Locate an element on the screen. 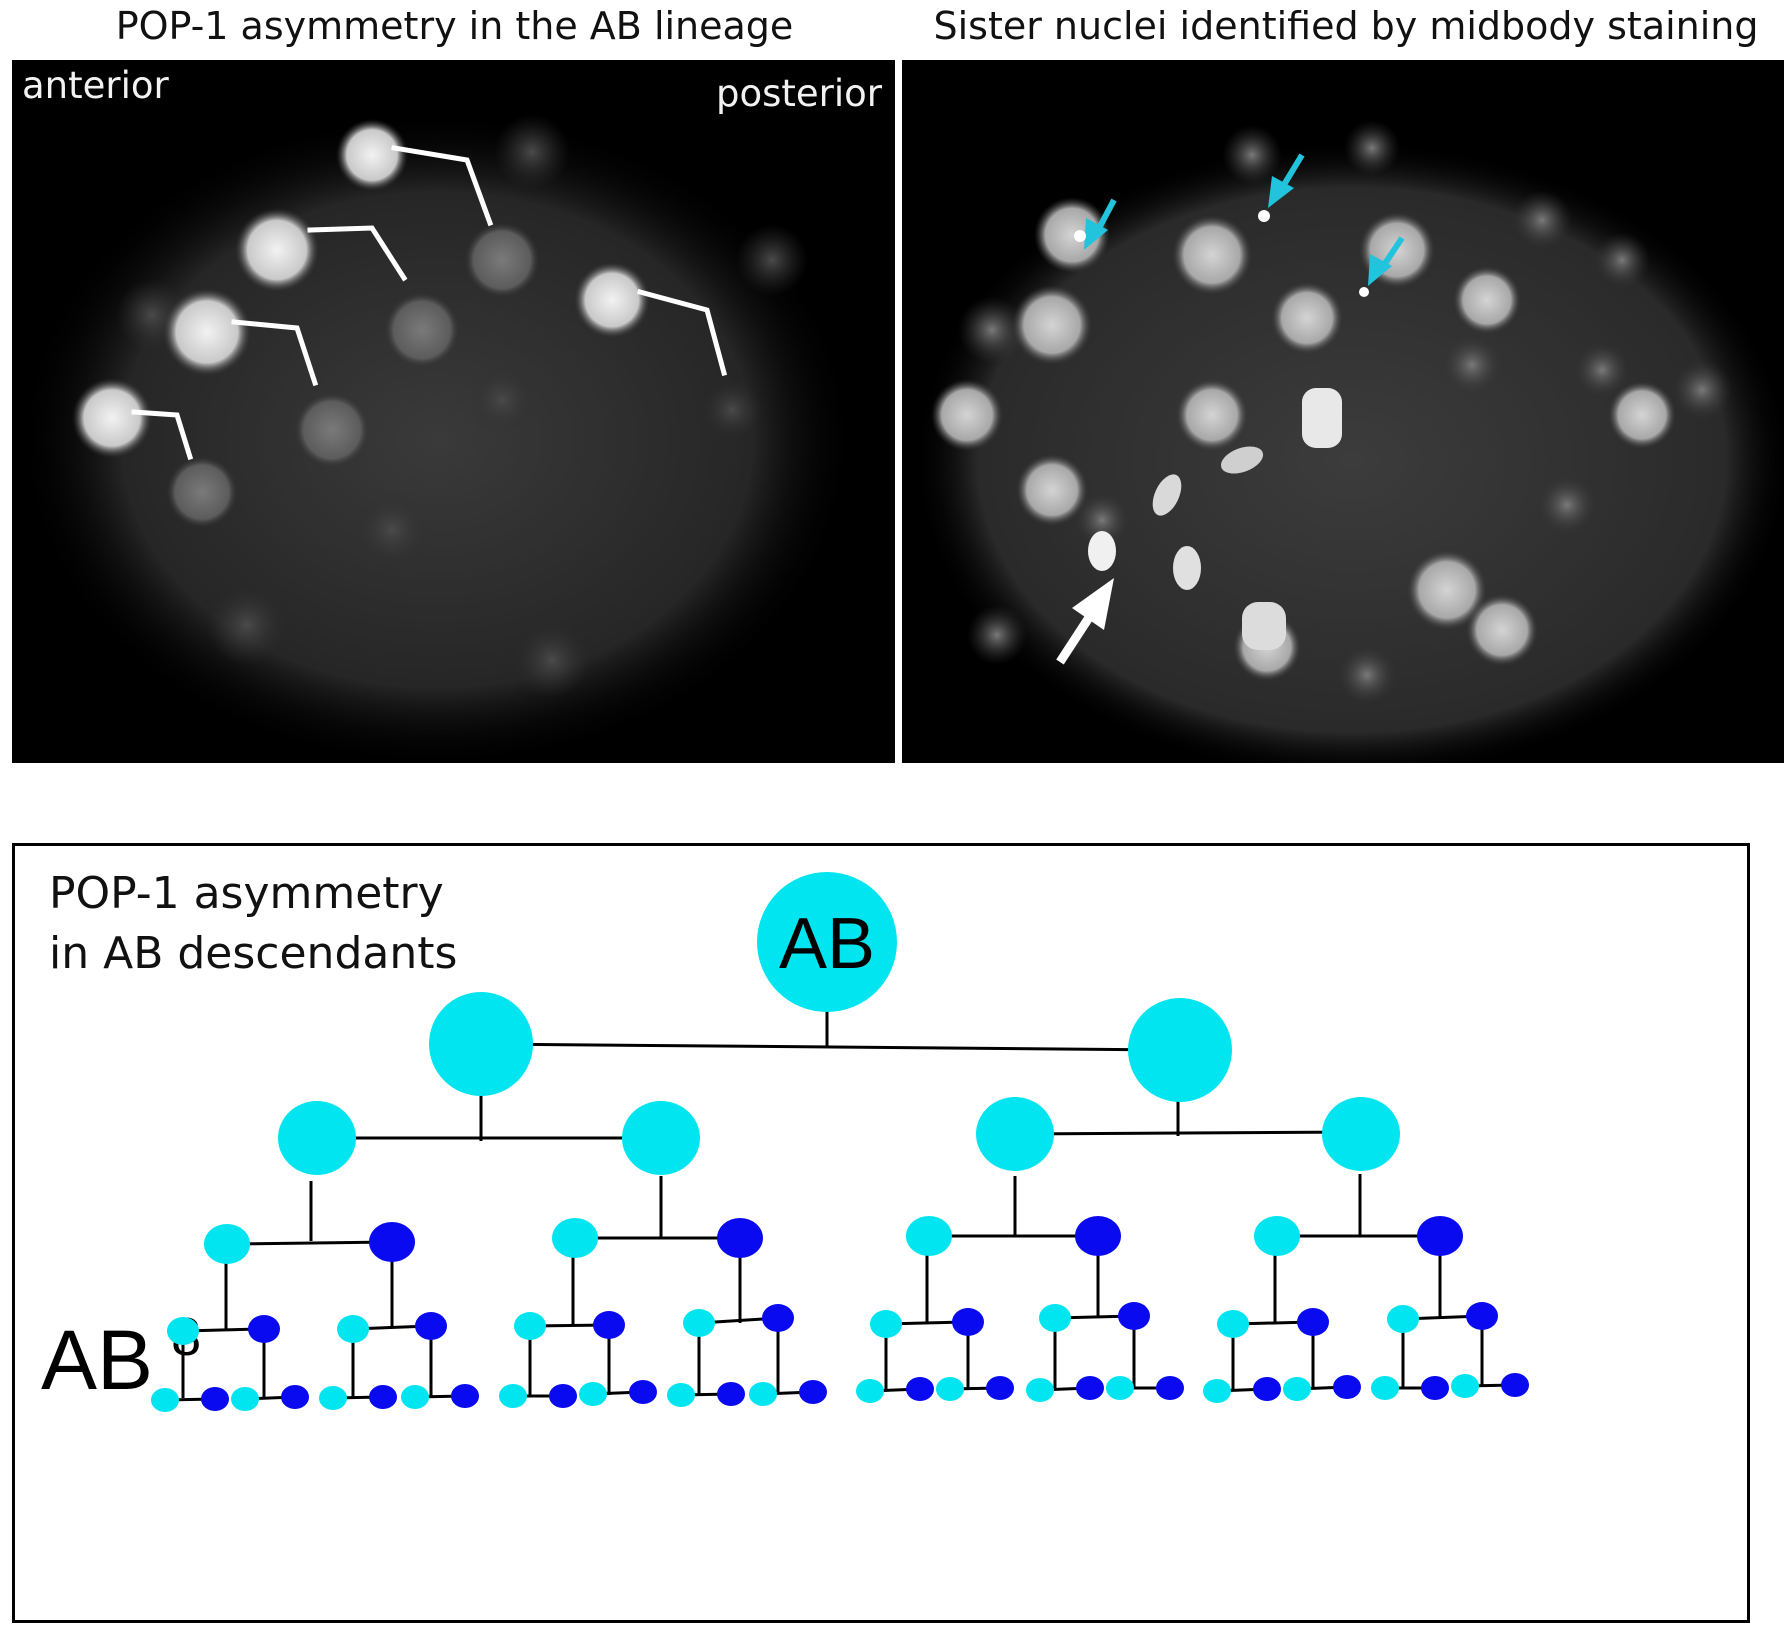  tree-title-line2: in AB descendants is located at coordinates (253, 953).